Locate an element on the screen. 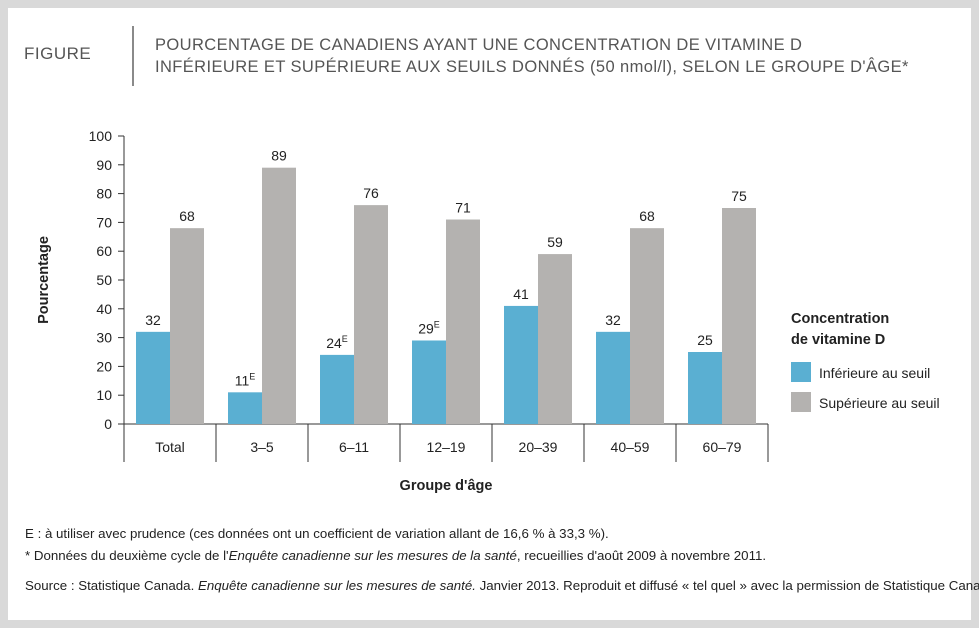  data-label: 29E is located at coordinates (429, 327).